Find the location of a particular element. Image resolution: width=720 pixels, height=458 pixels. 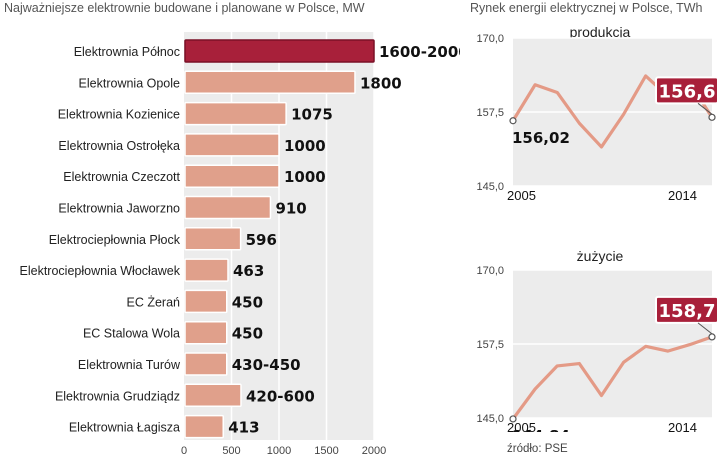

bar-value-label: 1800 is located at coordinates (381, 83).